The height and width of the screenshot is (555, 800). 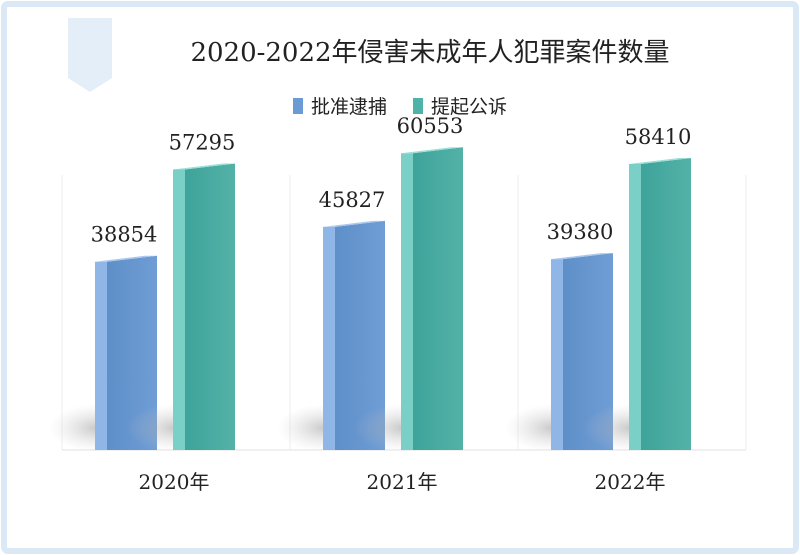 I want to click on legend-label-series-0: 批准逮捕, so click(x=348, y=107).